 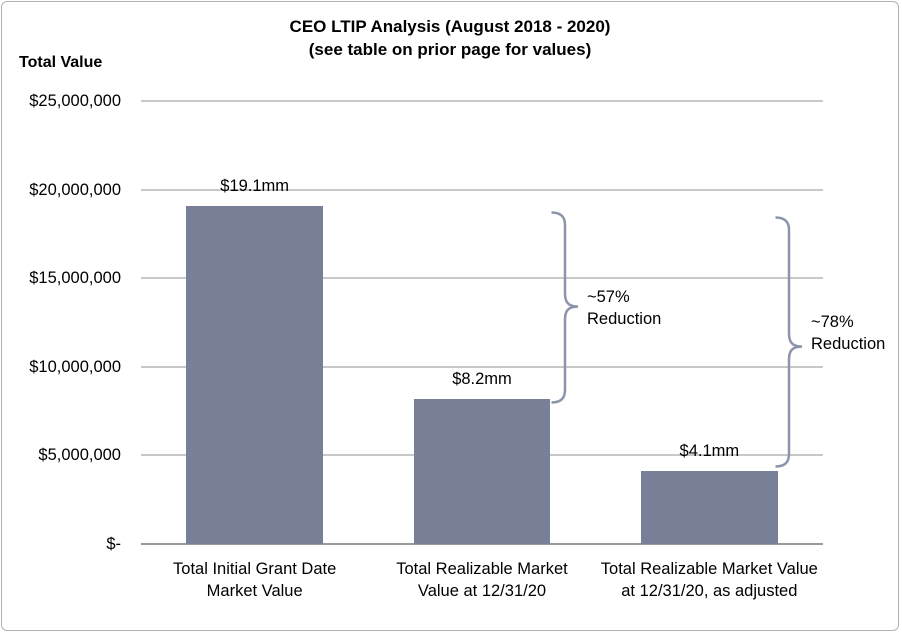 I want to click on category-label: Total Realizable Market Value at 12/31/20, so click(x=481, y=580).